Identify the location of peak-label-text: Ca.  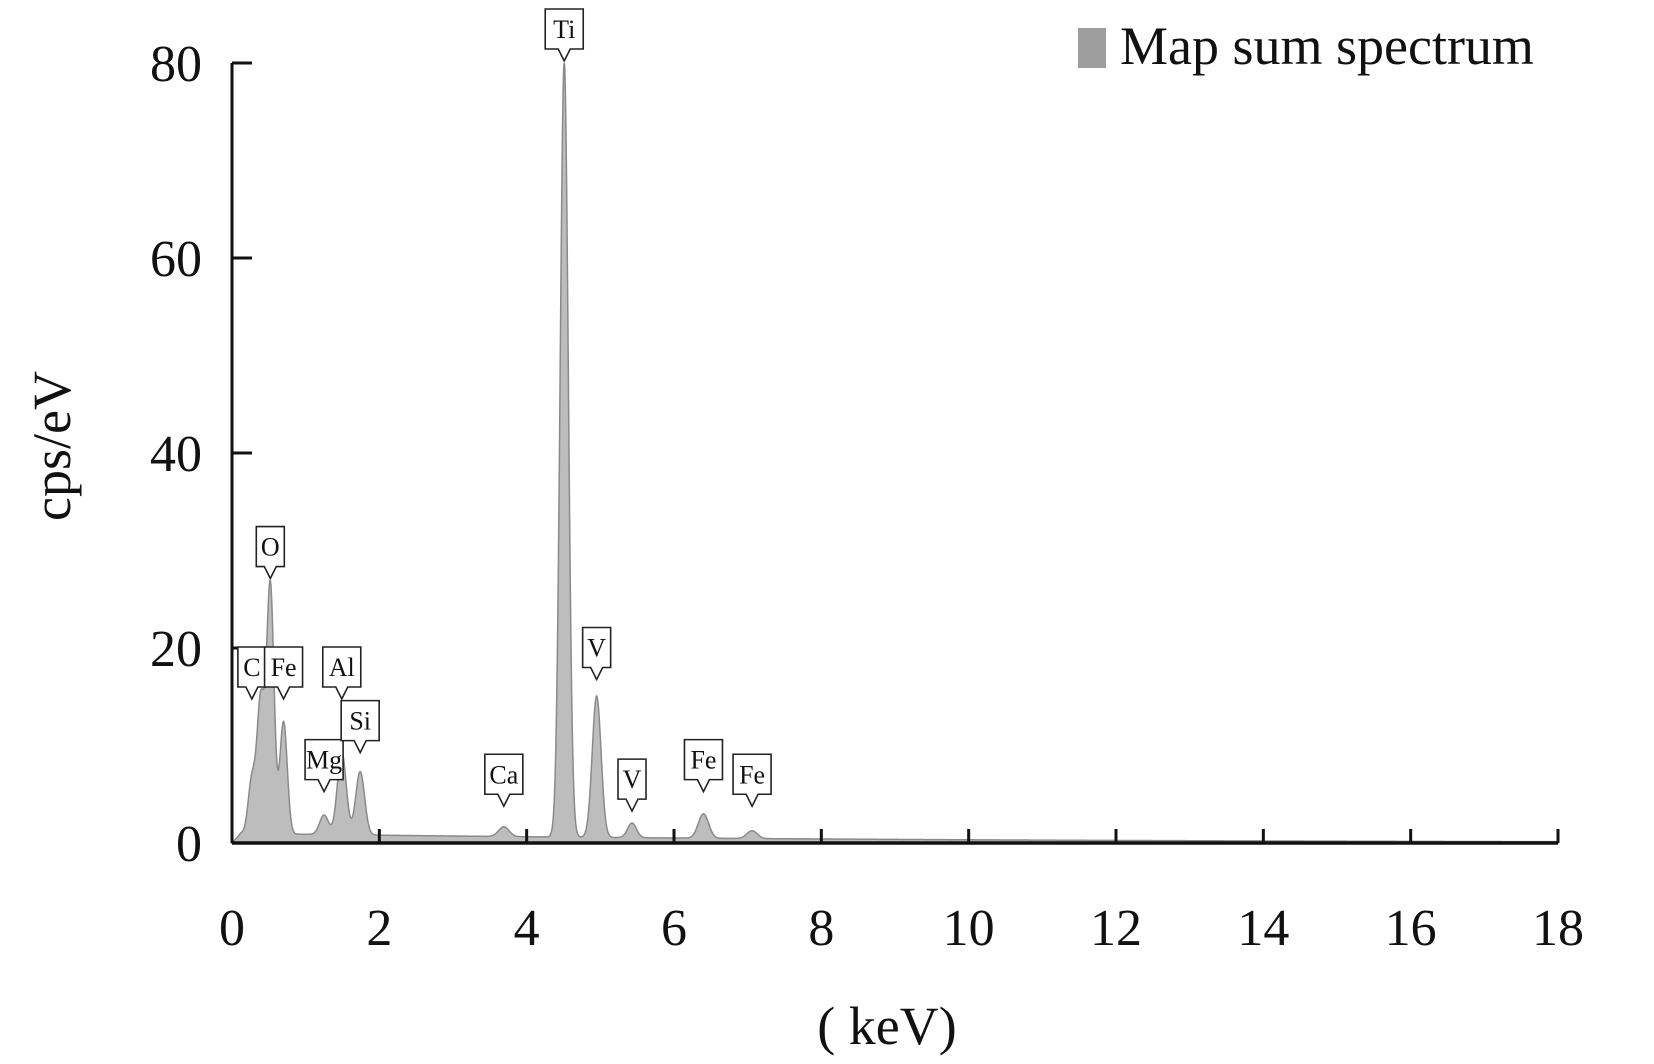
(503, 774).